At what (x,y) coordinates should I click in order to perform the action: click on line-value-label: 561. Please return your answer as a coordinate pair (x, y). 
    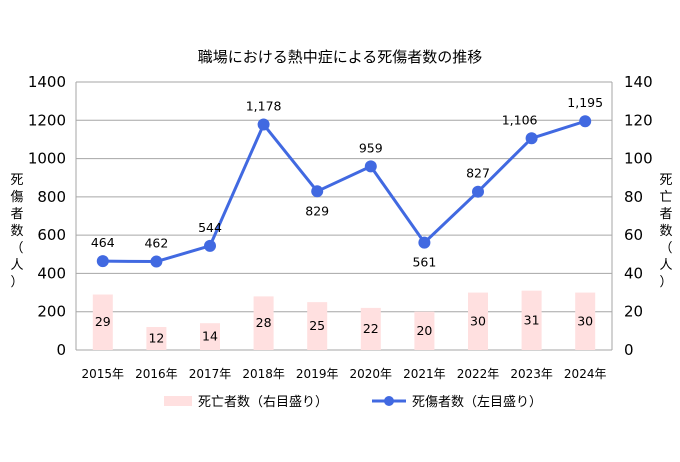
    Looking at the image, I should click on (424, 262).